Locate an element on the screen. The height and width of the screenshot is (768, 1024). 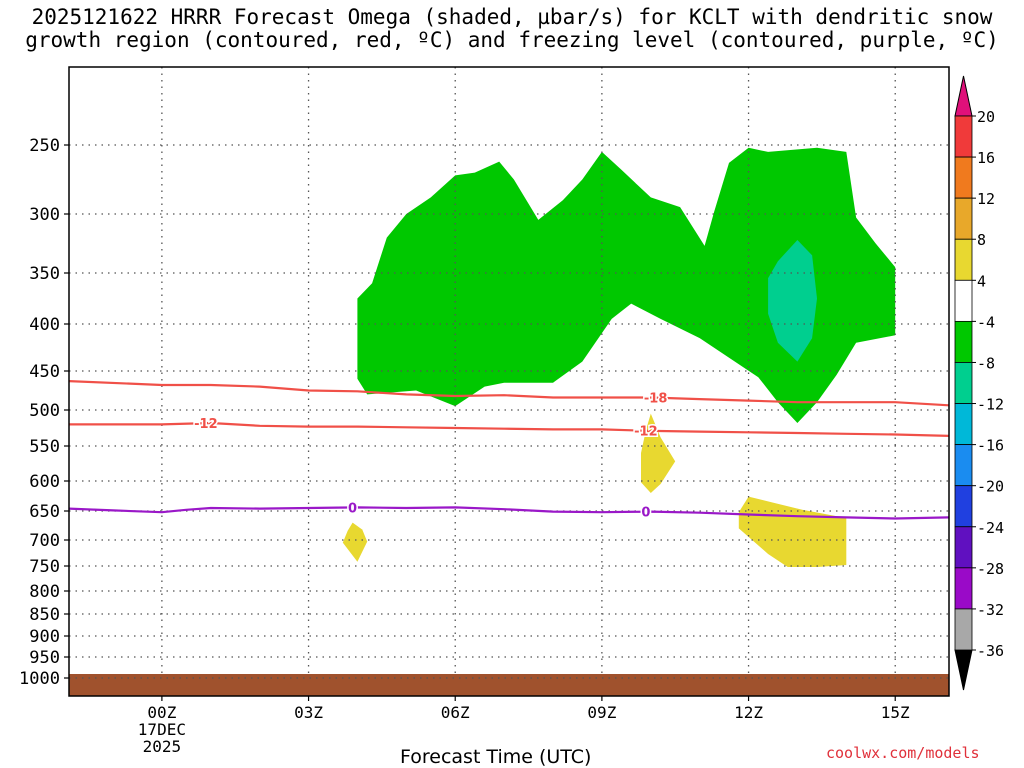
x-tick-label: 03Z is located at coordinates (308, 712).